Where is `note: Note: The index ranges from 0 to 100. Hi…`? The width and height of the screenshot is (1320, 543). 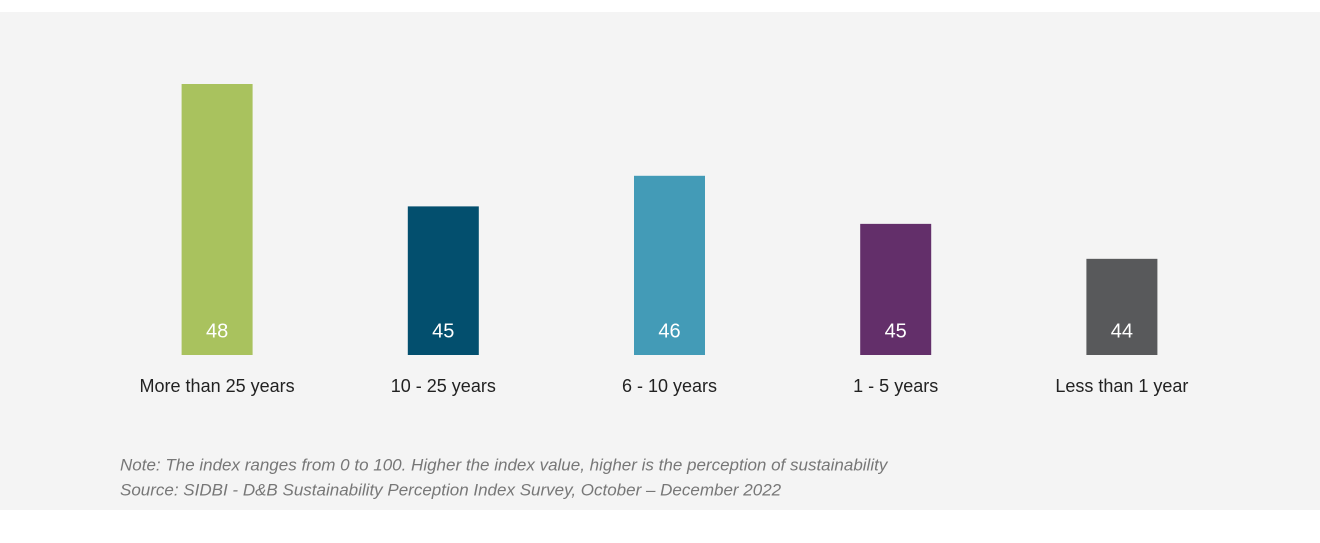
note: Note: The index ranges from 0 to 100. Hi… is located at coordinates (504, 464).